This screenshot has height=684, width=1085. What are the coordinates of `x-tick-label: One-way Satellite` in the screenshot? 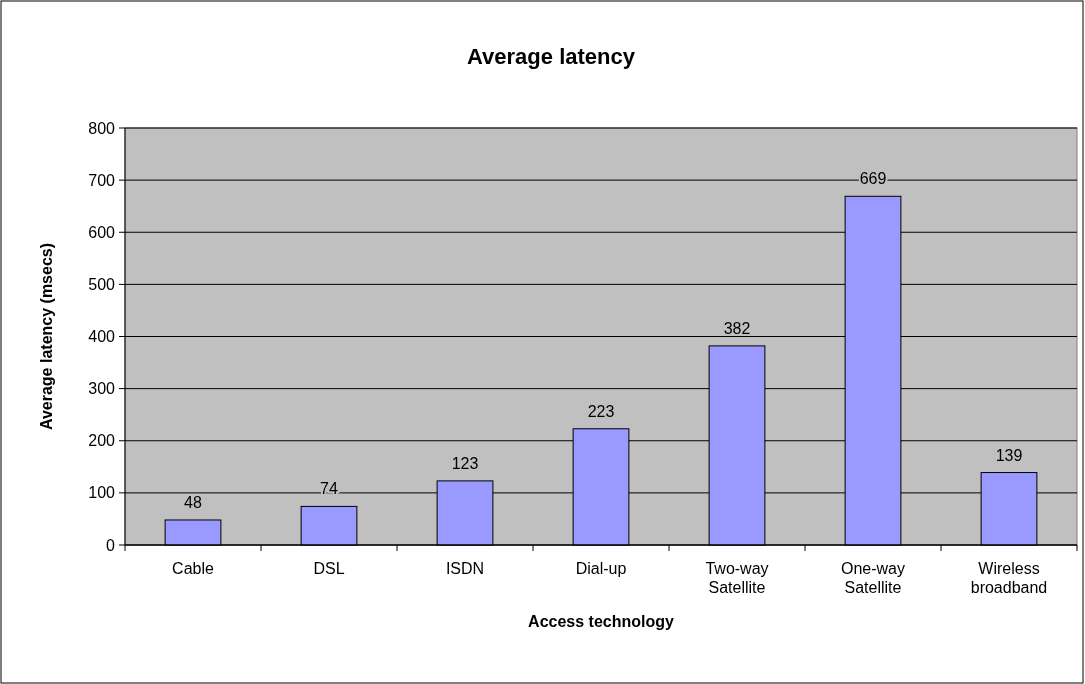 It's located at (873, 578).